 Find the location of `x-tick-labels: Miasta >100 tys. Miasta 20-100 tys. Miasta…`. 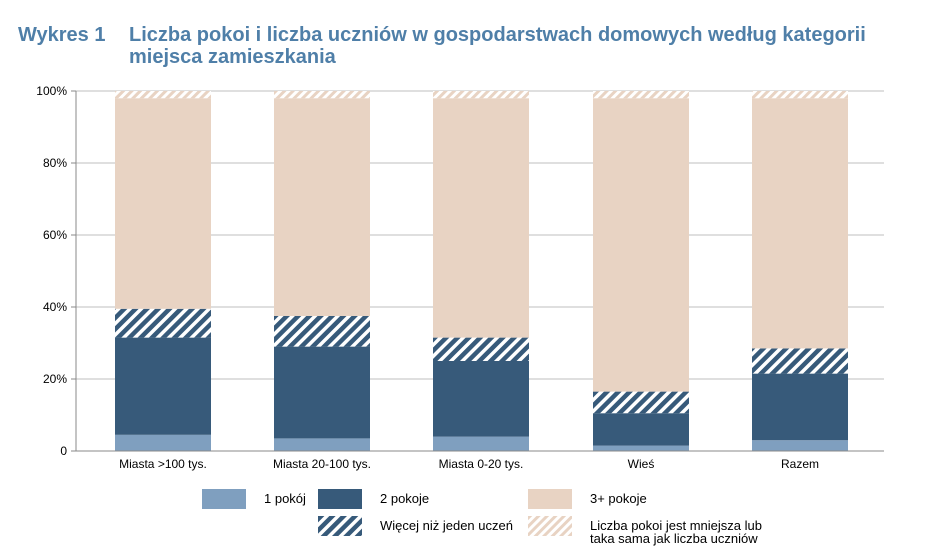

x-tick-labels: Miasta >100 tys. Miasta 20-100 tys. Miasta… is located at coordinates (469, 464).